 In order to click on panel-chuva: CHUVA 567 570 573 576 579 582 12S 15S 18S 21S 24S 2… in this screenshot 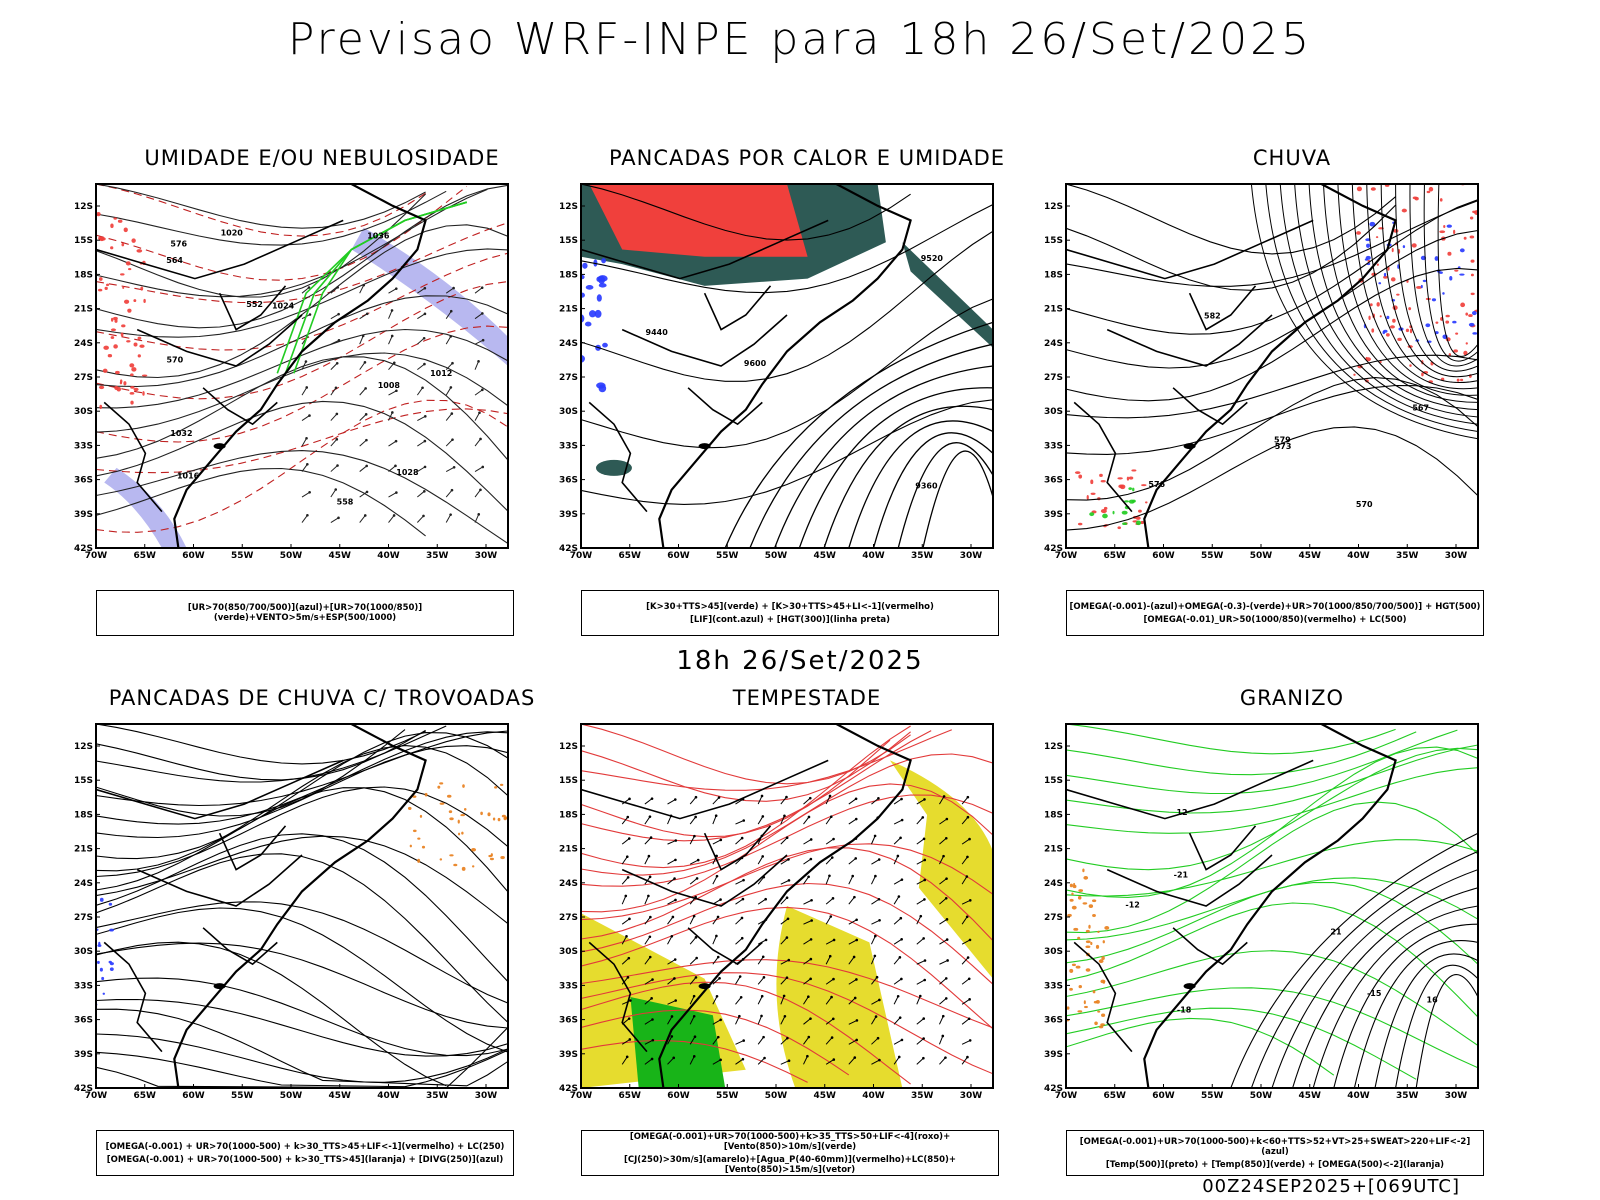, I will do `click(1277, 391)`.